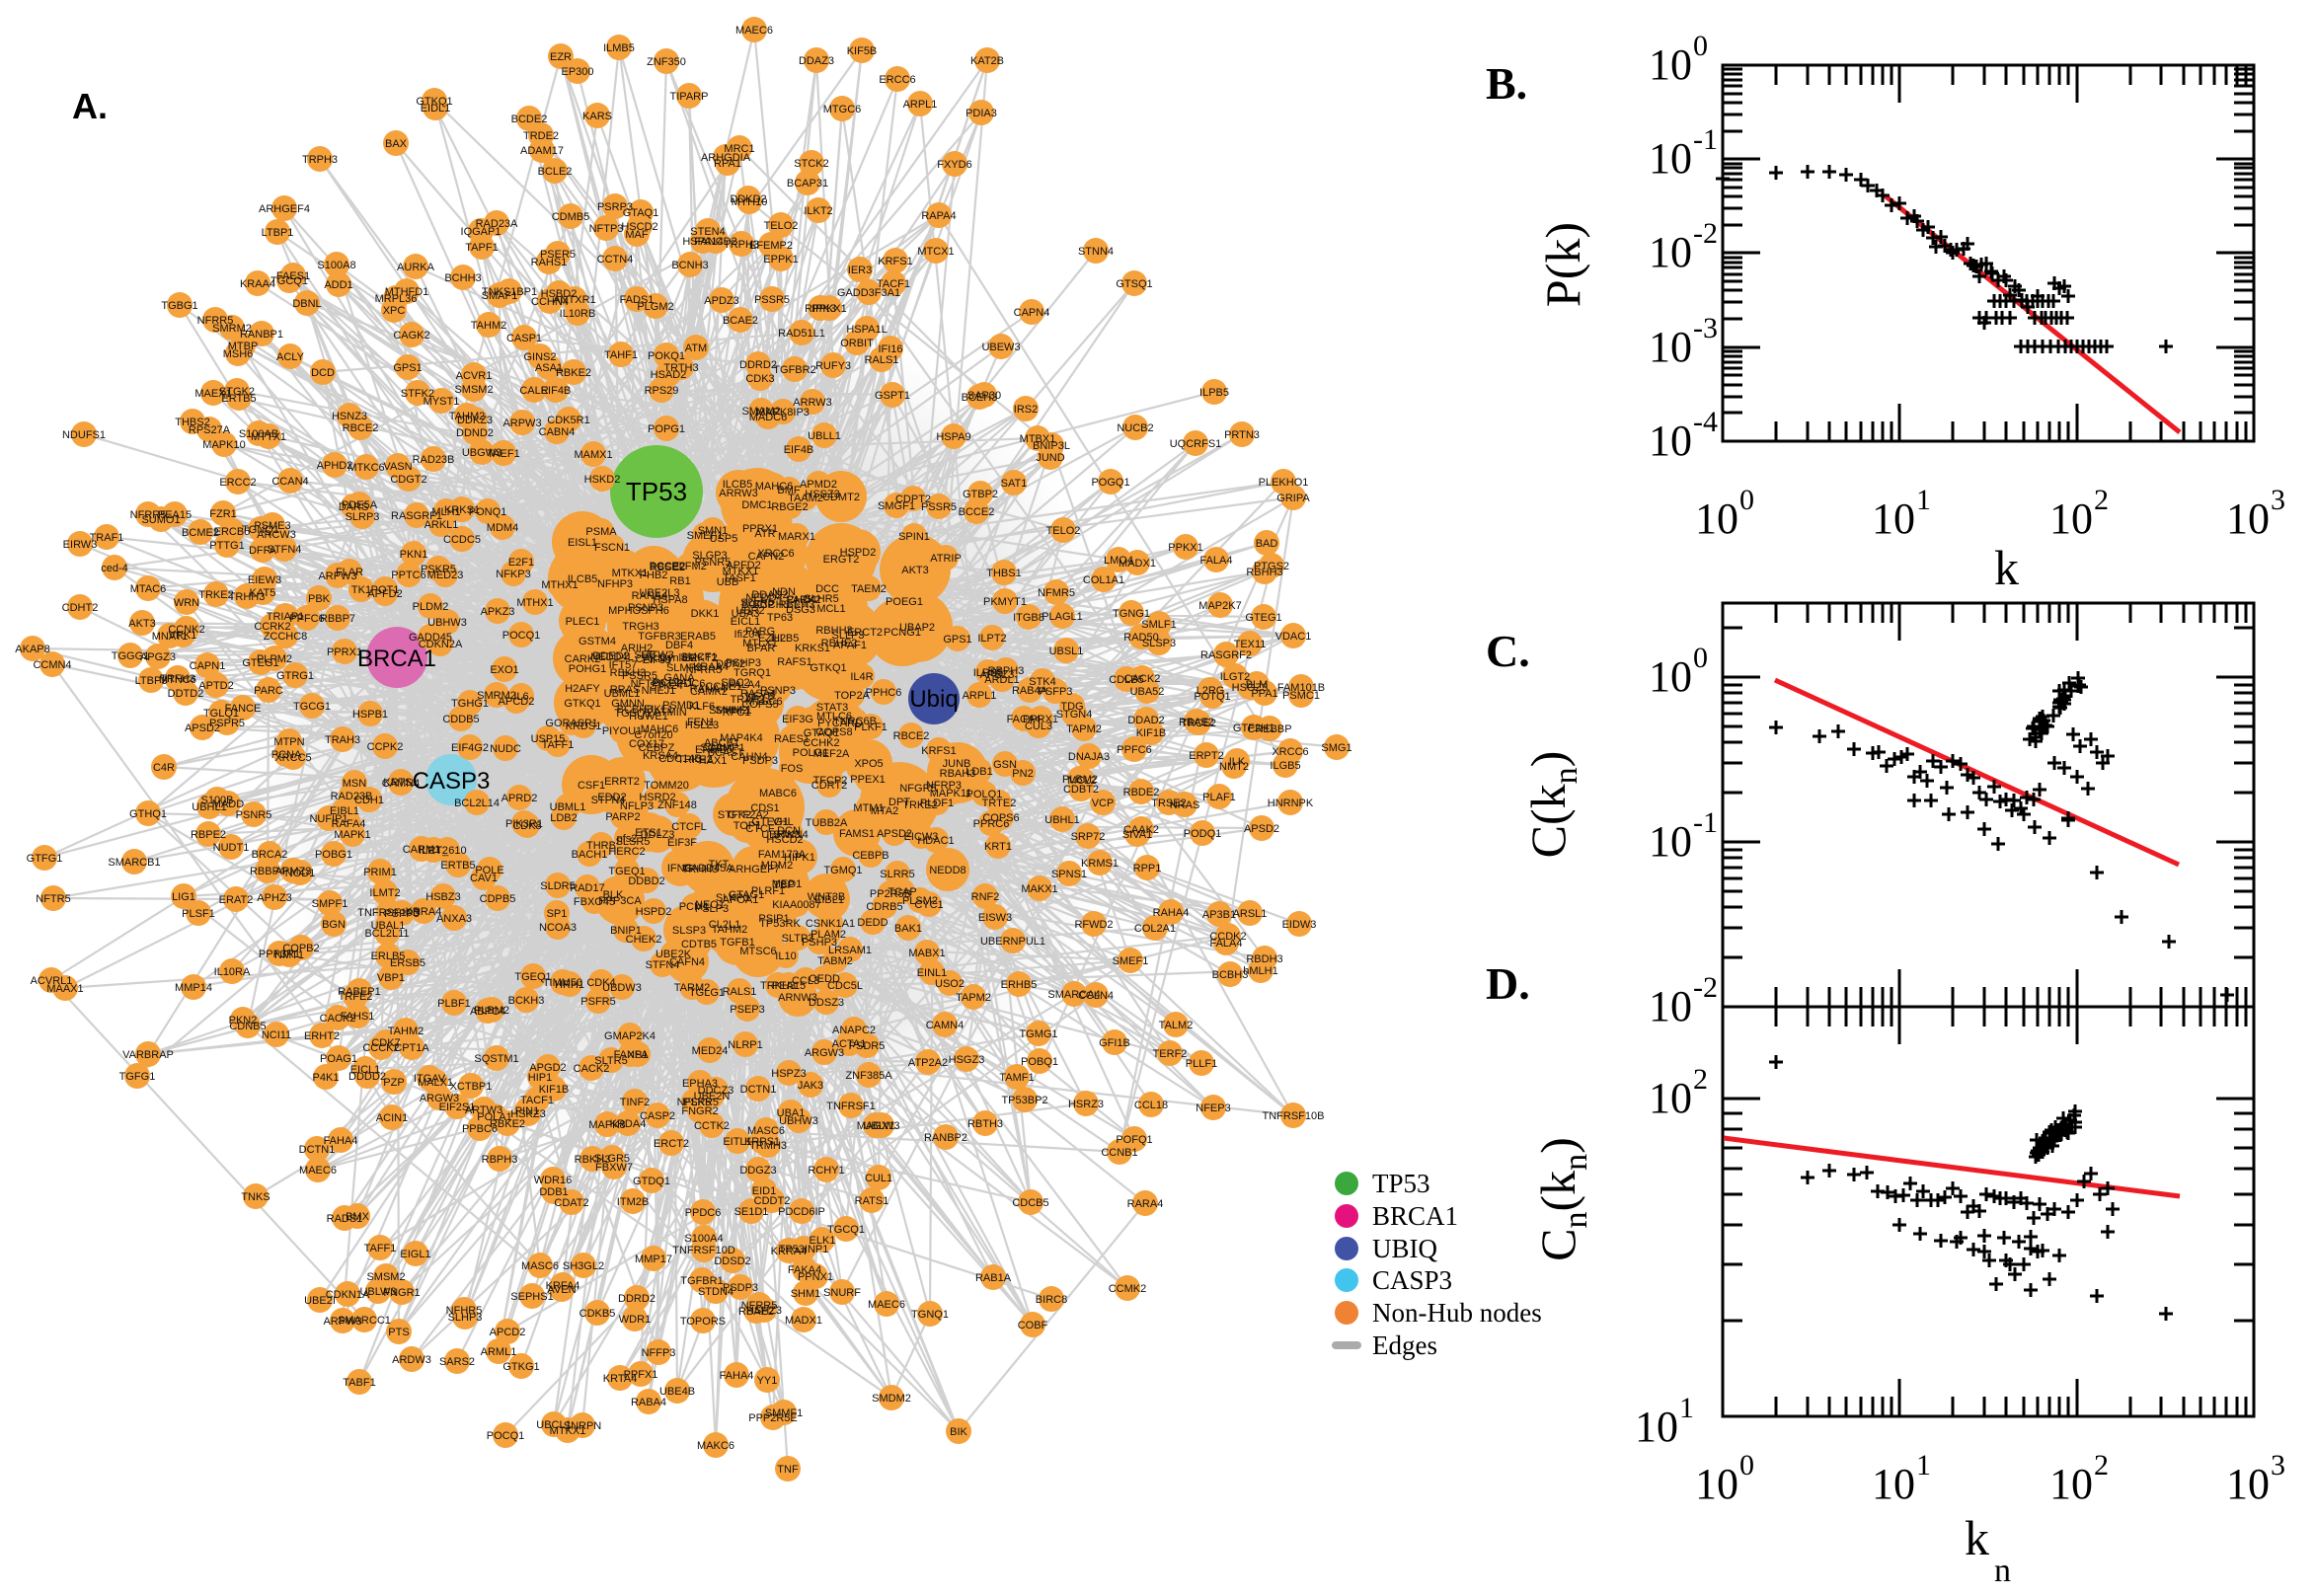 The height and width of the screenshot is (1596, 2316). Describe the element at coordinates (385, 747) in the screenshot. I see `svg-text: CCPK2` at that location.